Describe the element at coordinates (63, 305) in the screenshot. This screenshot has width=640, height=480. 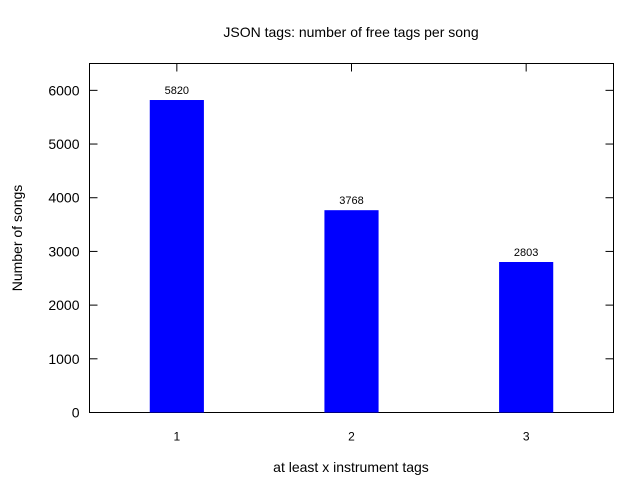
I see `y-tick-label: 2000` at that location.